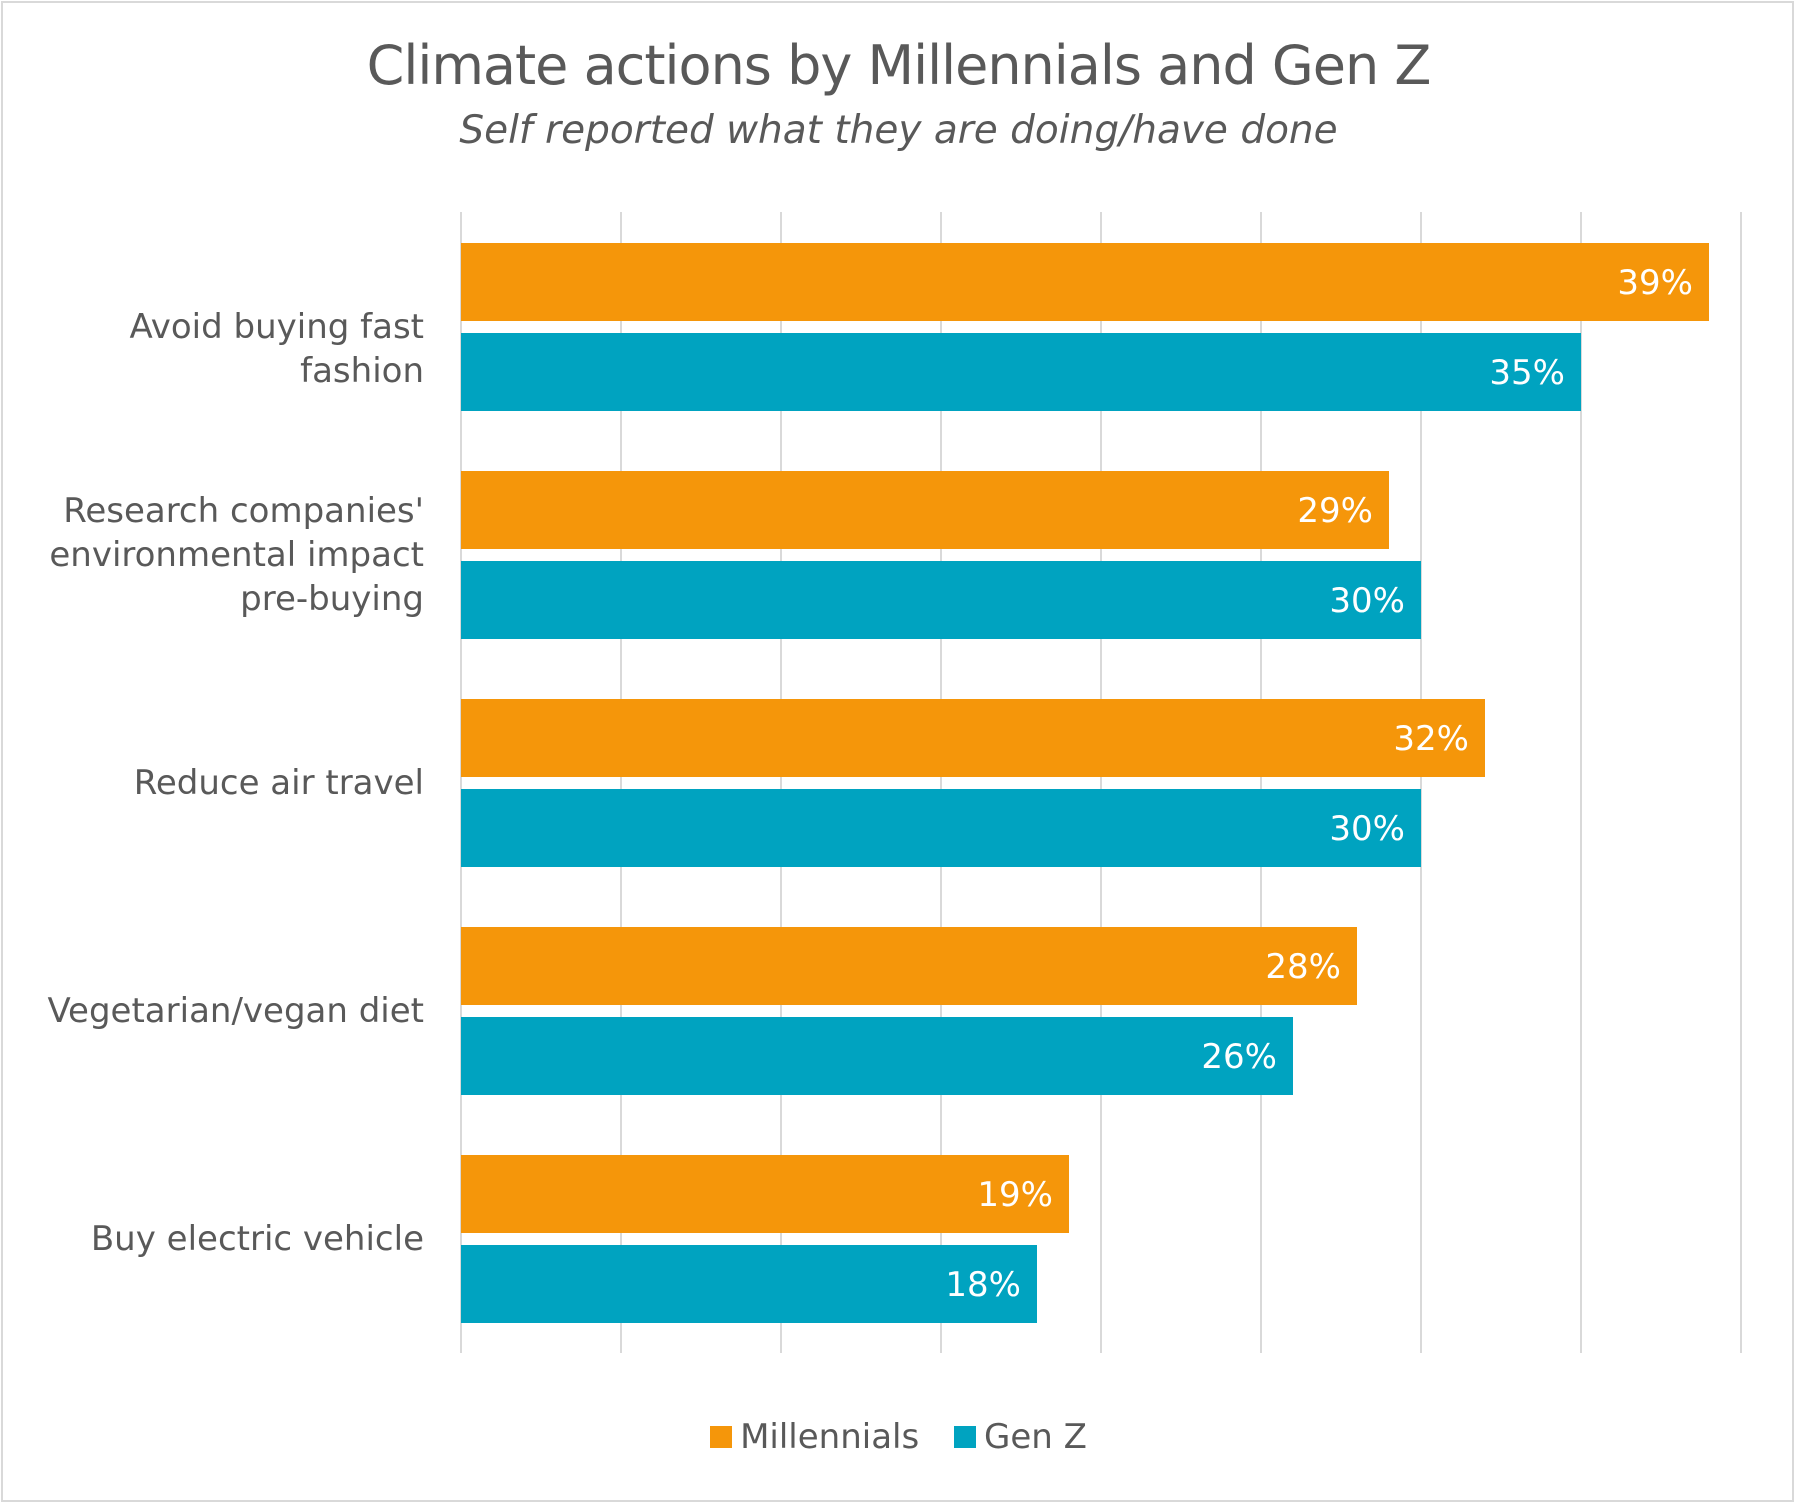 Image resolution: width=1797 pixels, height=1505 pixels. Describe the element at coordinates (257, 1239) in the screenshot. I see `category-label-line: Buy electric vehicle` at that location.